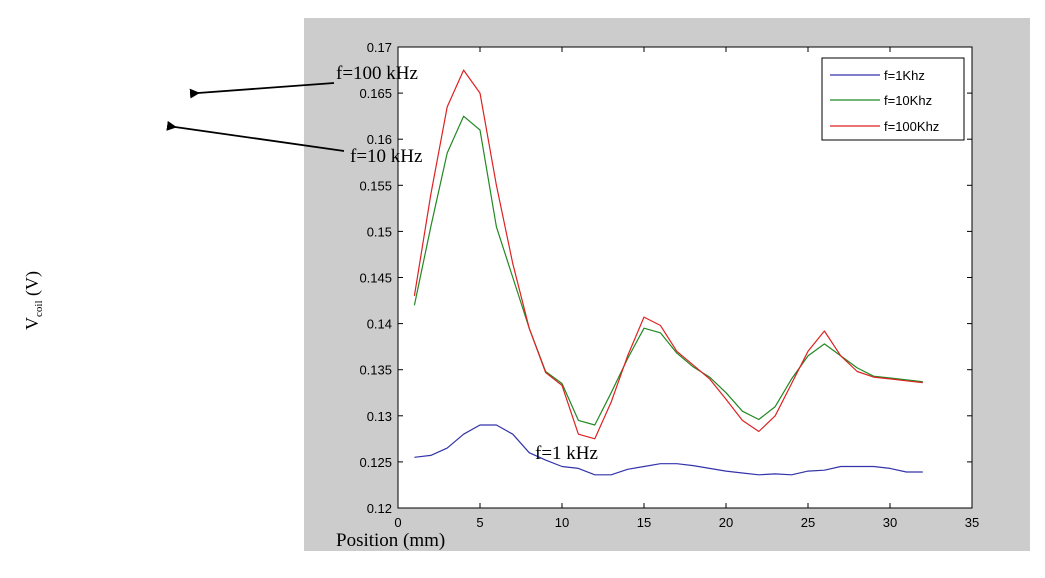 The width and height of the screenshot is (1045, 578). What do you see at coordinates (908, 100) in the screenshot?
I see `legend-label-2: f=10Khz` at bounding box center [908, 100].